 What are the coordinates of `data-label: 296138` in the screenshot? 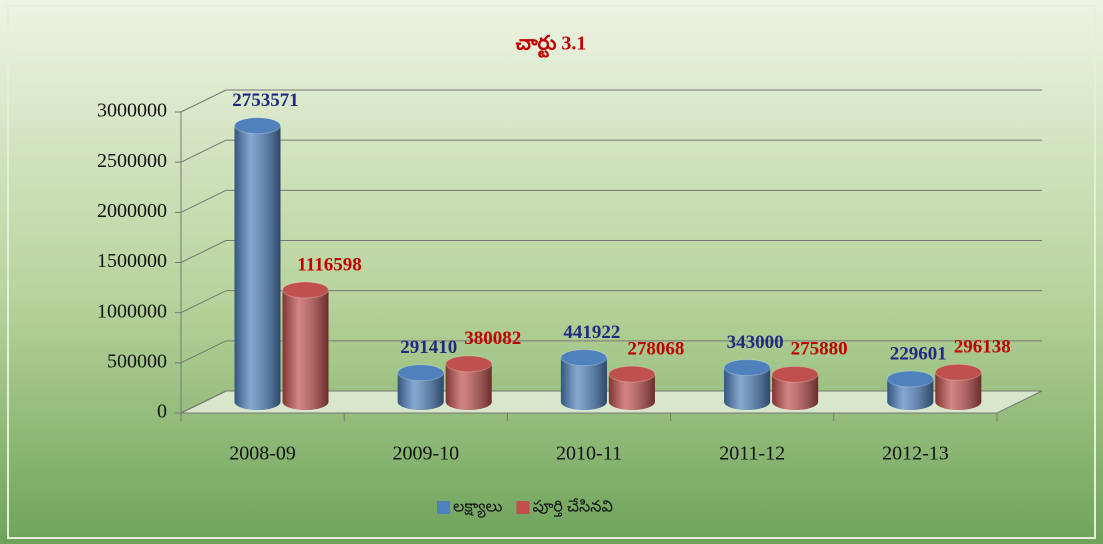 It's located at (982, 347).